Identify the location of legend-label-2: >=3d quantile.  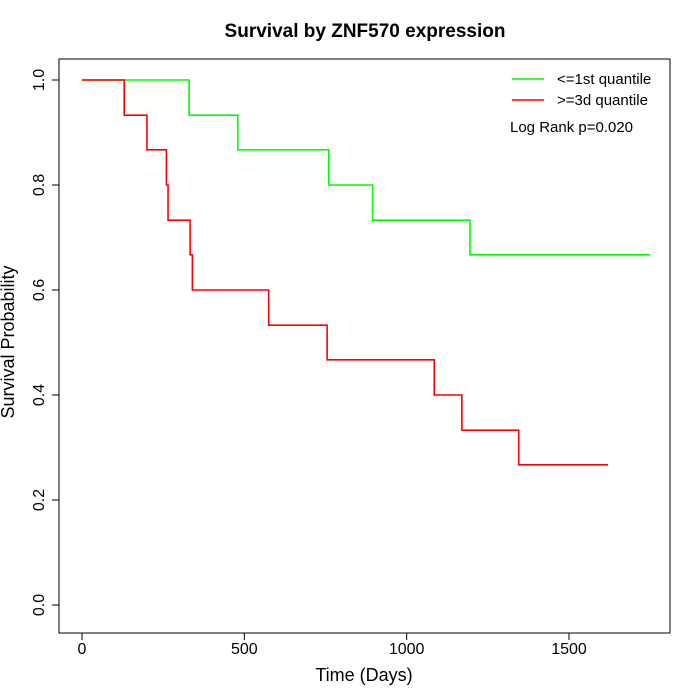
(602, 100).